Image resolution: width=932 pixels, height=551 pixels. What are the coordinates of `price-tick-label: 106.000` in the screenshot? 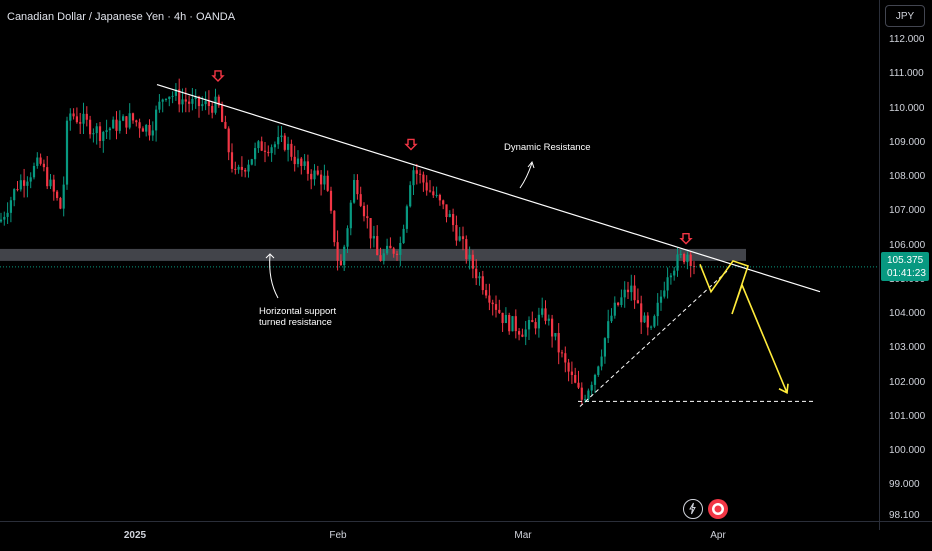 It's located at (907, 245).